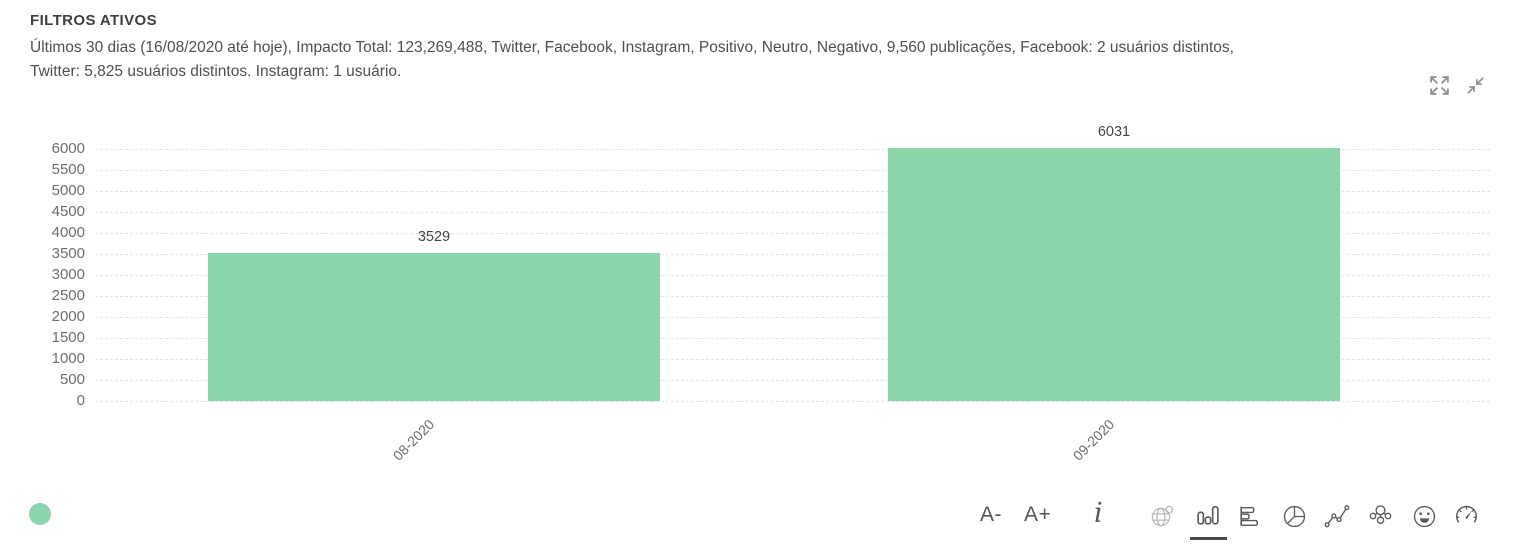  Describe the element at coordinates (40, 514) in the screenshot. I see `legend-series-dot` at that location.